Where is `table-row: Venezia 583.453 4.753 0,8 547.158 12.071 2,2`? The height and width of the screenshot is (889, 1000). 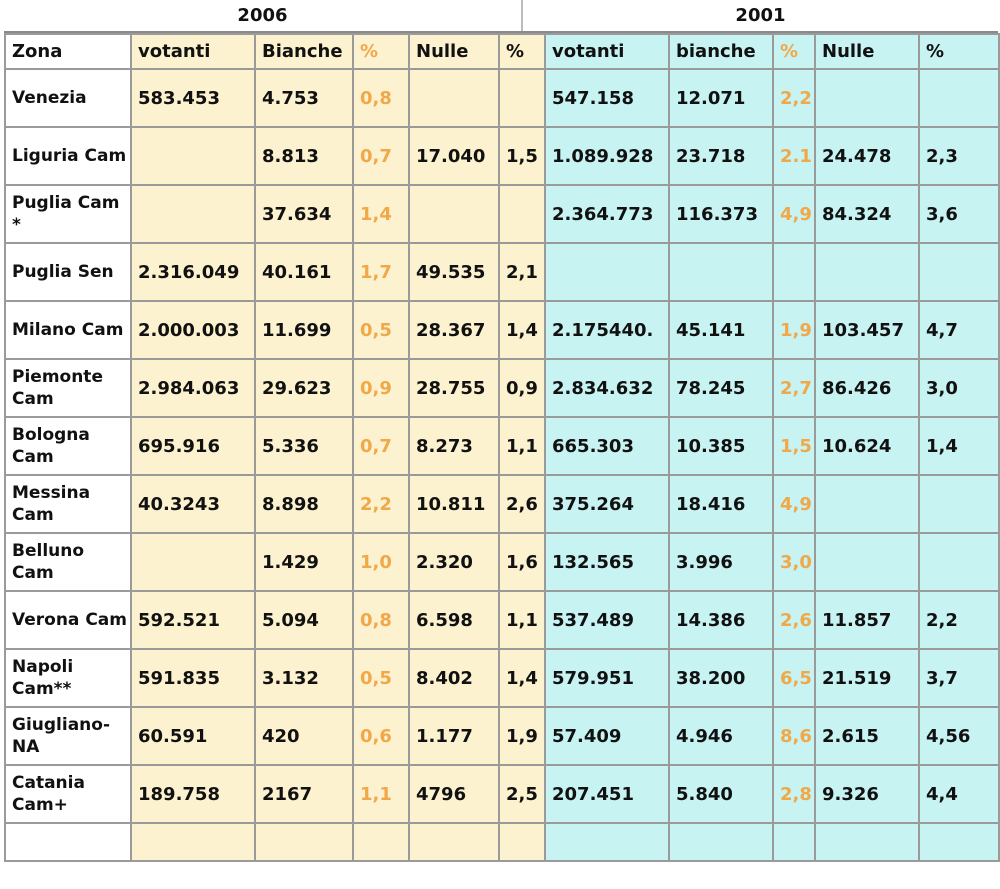
table-row: Venezia 583.453 4.753 0,8 547.158 12.071 2,2 is located at coordinates (502, 98).